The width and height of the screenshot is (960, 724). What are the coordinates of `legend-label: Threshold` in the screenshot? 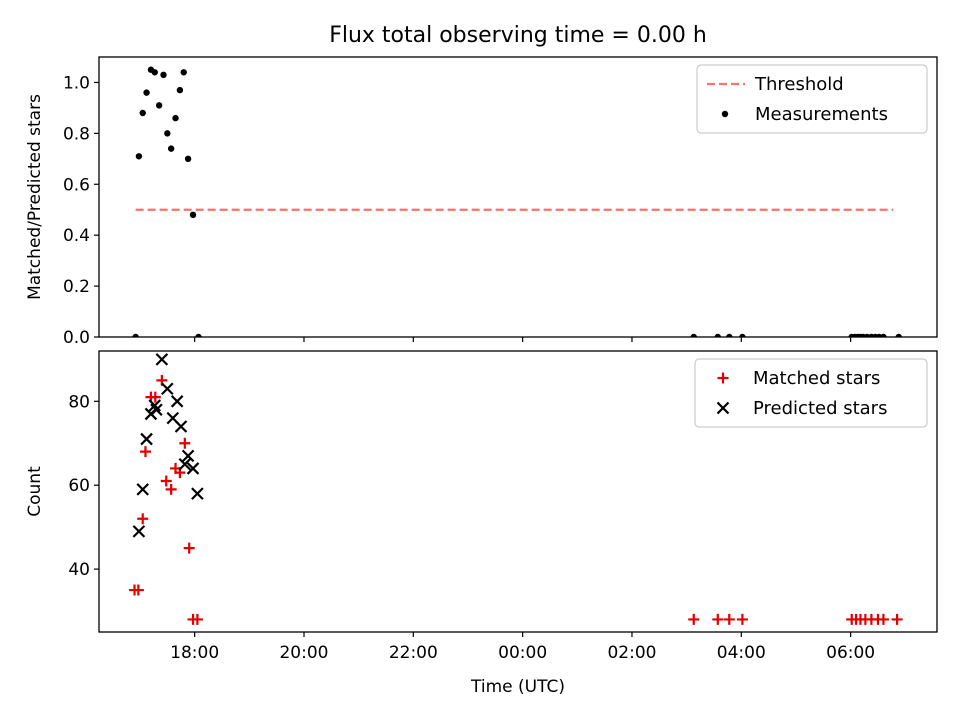 It's located at (799, 84).